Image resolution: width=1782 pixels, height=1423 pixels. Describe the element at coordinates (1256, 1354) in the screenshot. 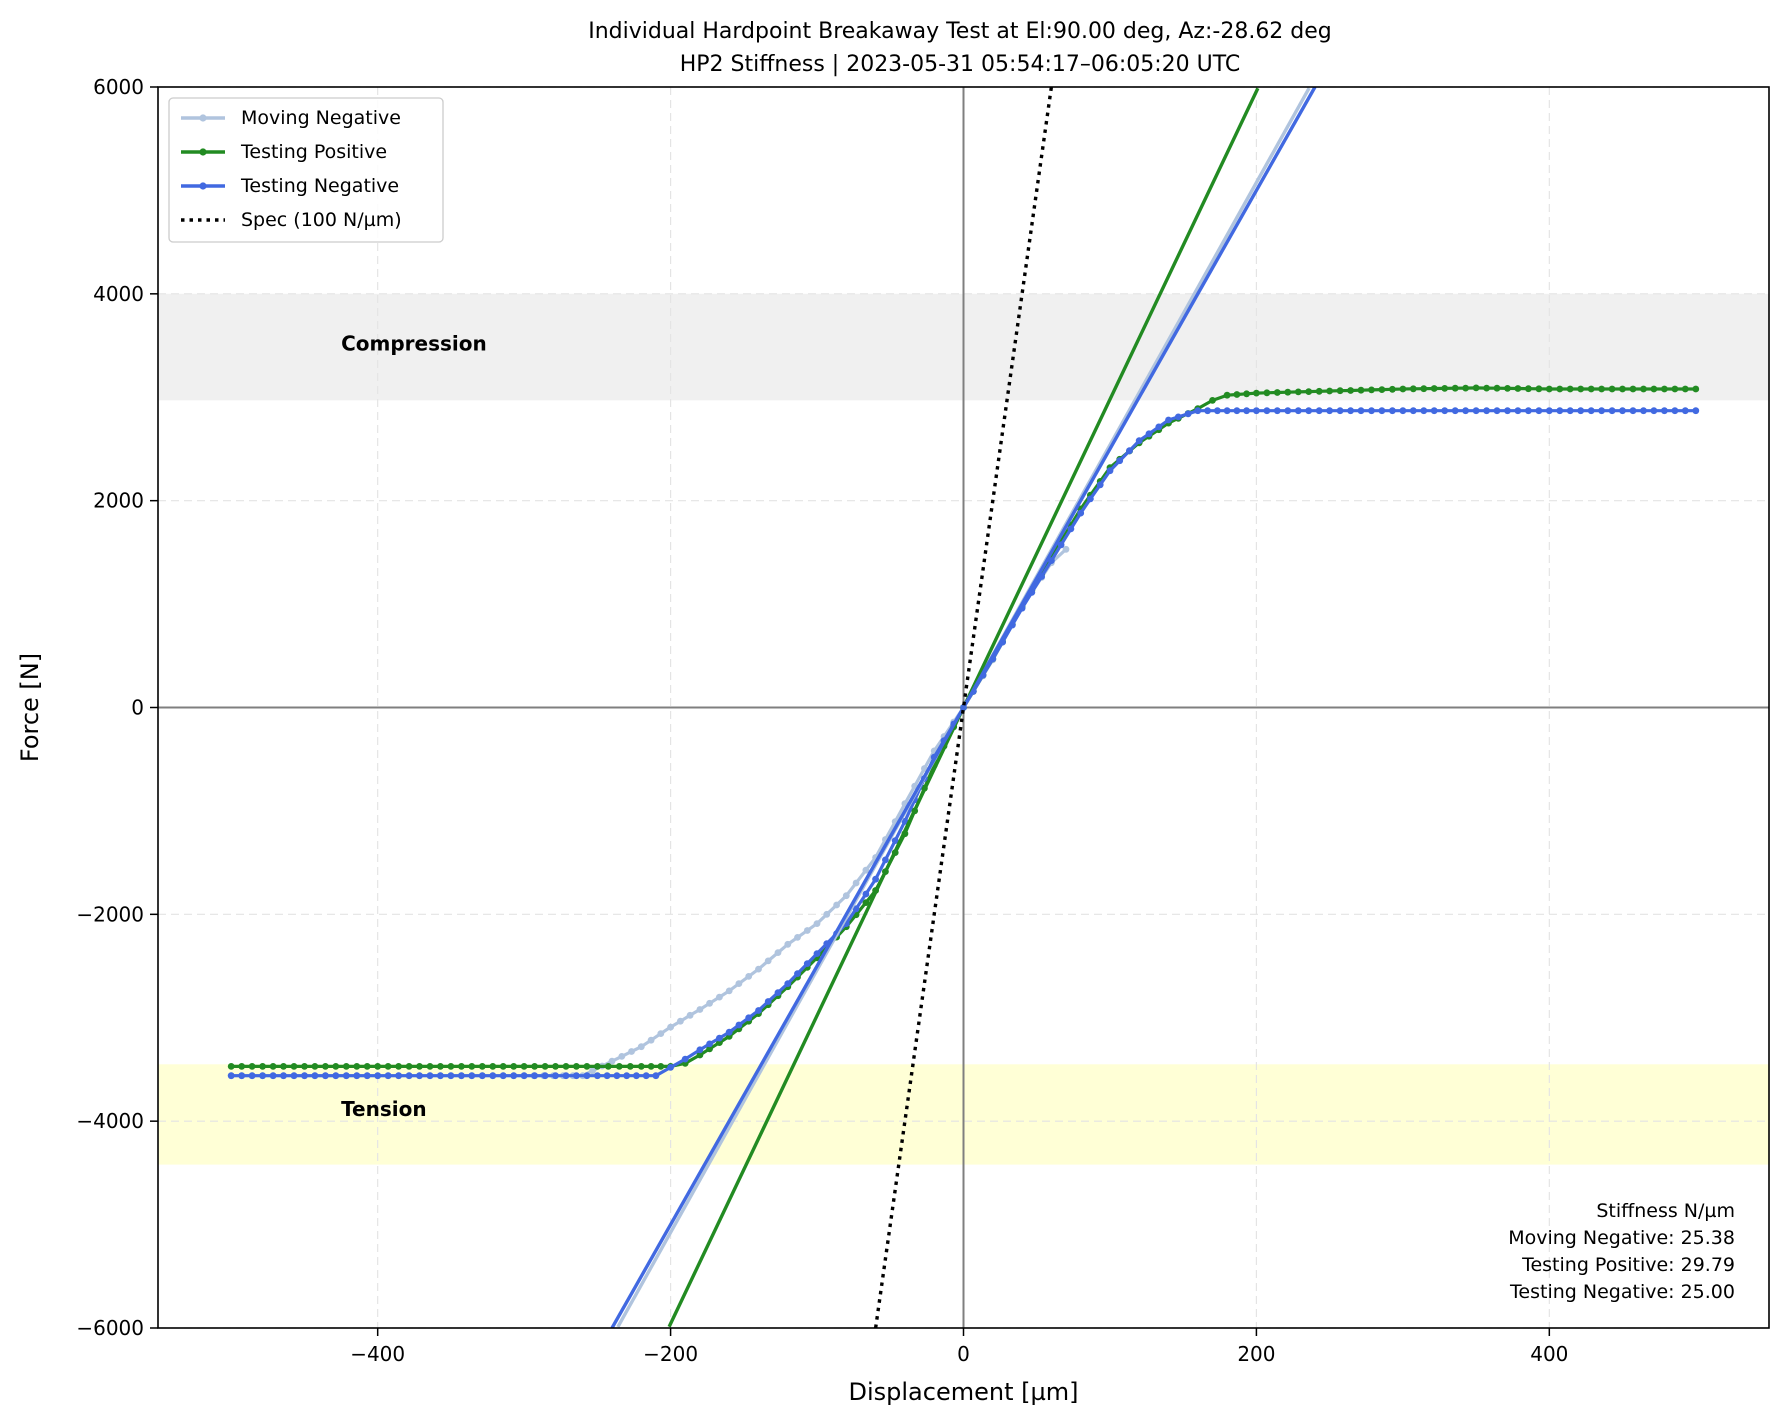

I see `x-tick-label: 200` at that location.